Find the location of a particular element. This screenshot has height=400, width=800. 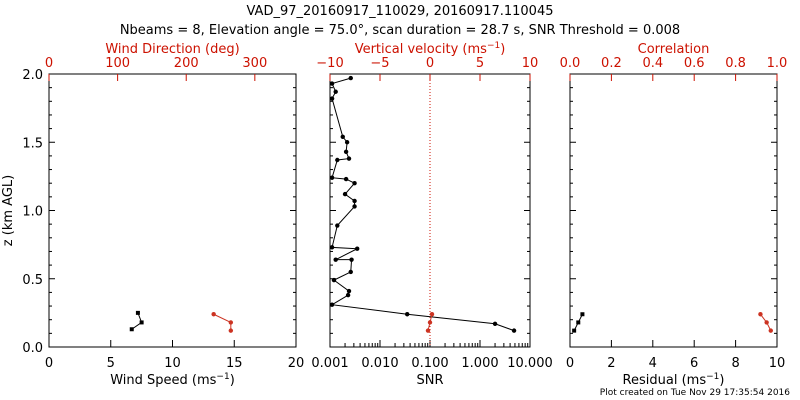

x-tick-label-top: 10 is located at coordinates (530, 63).